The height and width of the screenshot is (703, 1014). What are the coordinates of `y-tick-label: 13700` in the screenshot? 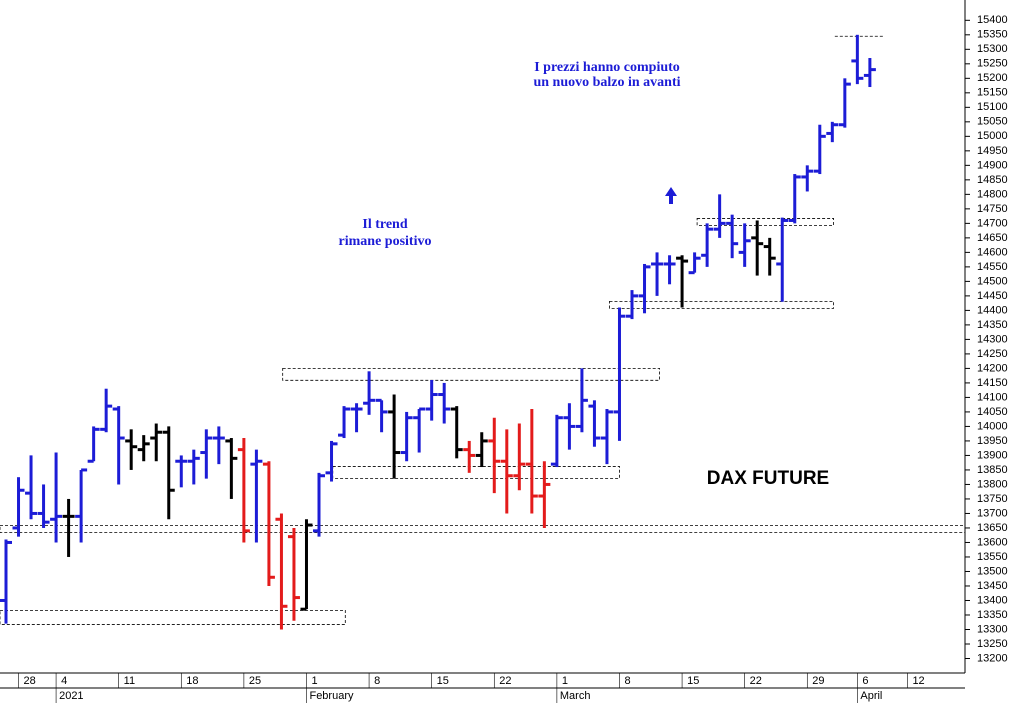 It's located at (992, 513).